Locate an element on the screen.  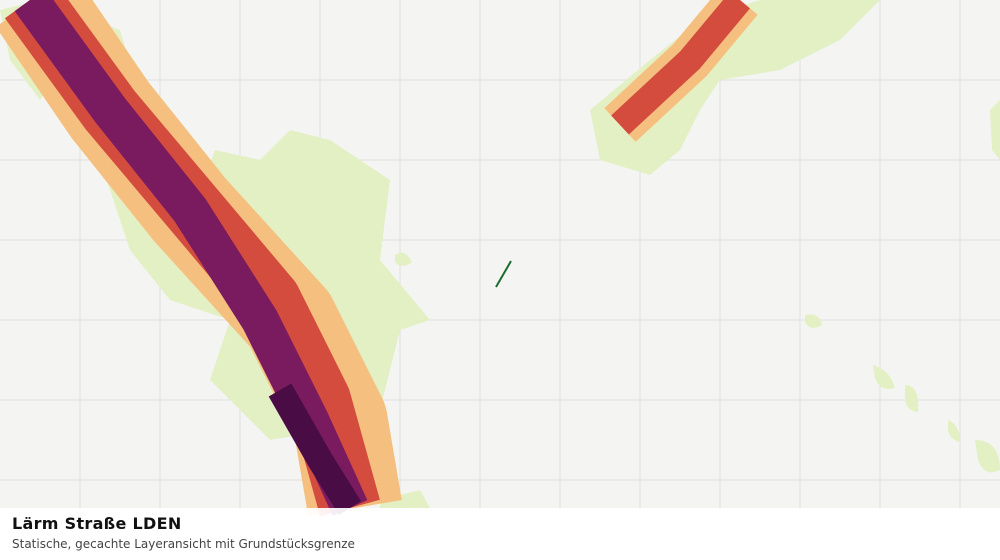
layer-title: Lärm Straße LDEN is located at coordinates (97, 523).